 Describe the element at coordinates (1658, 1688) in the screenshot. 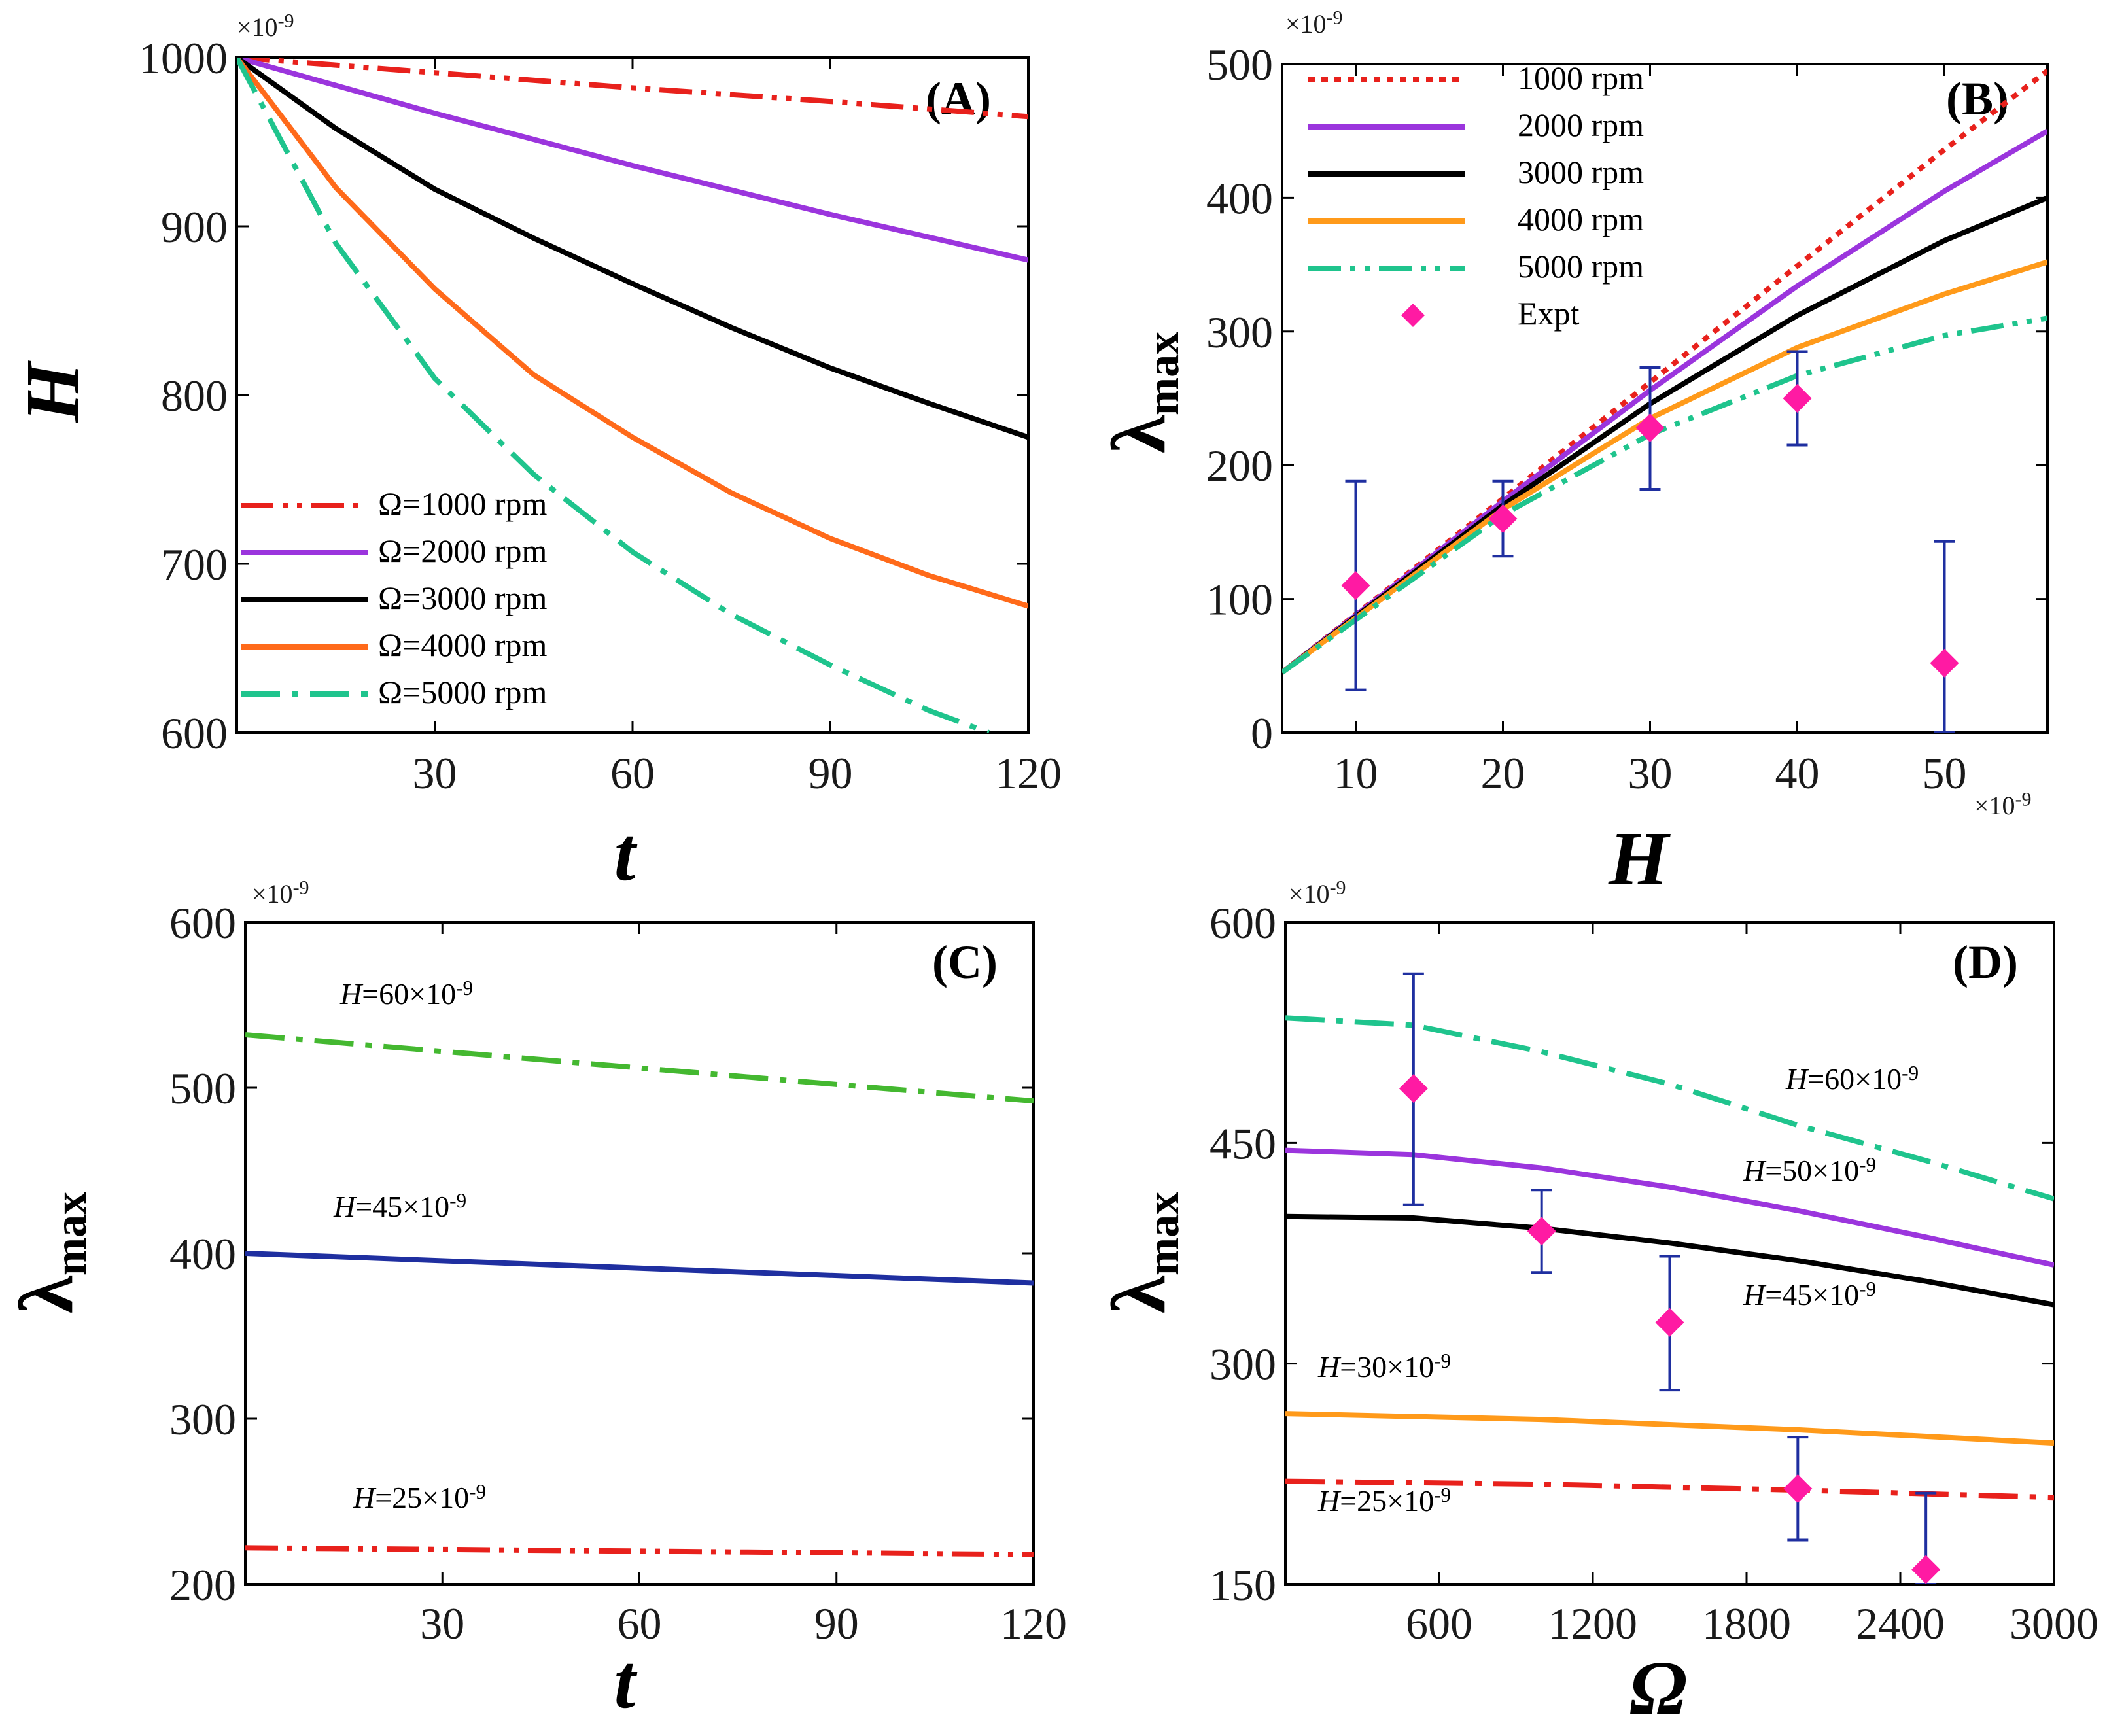

I see `x-axis-label: Ω` at that location.